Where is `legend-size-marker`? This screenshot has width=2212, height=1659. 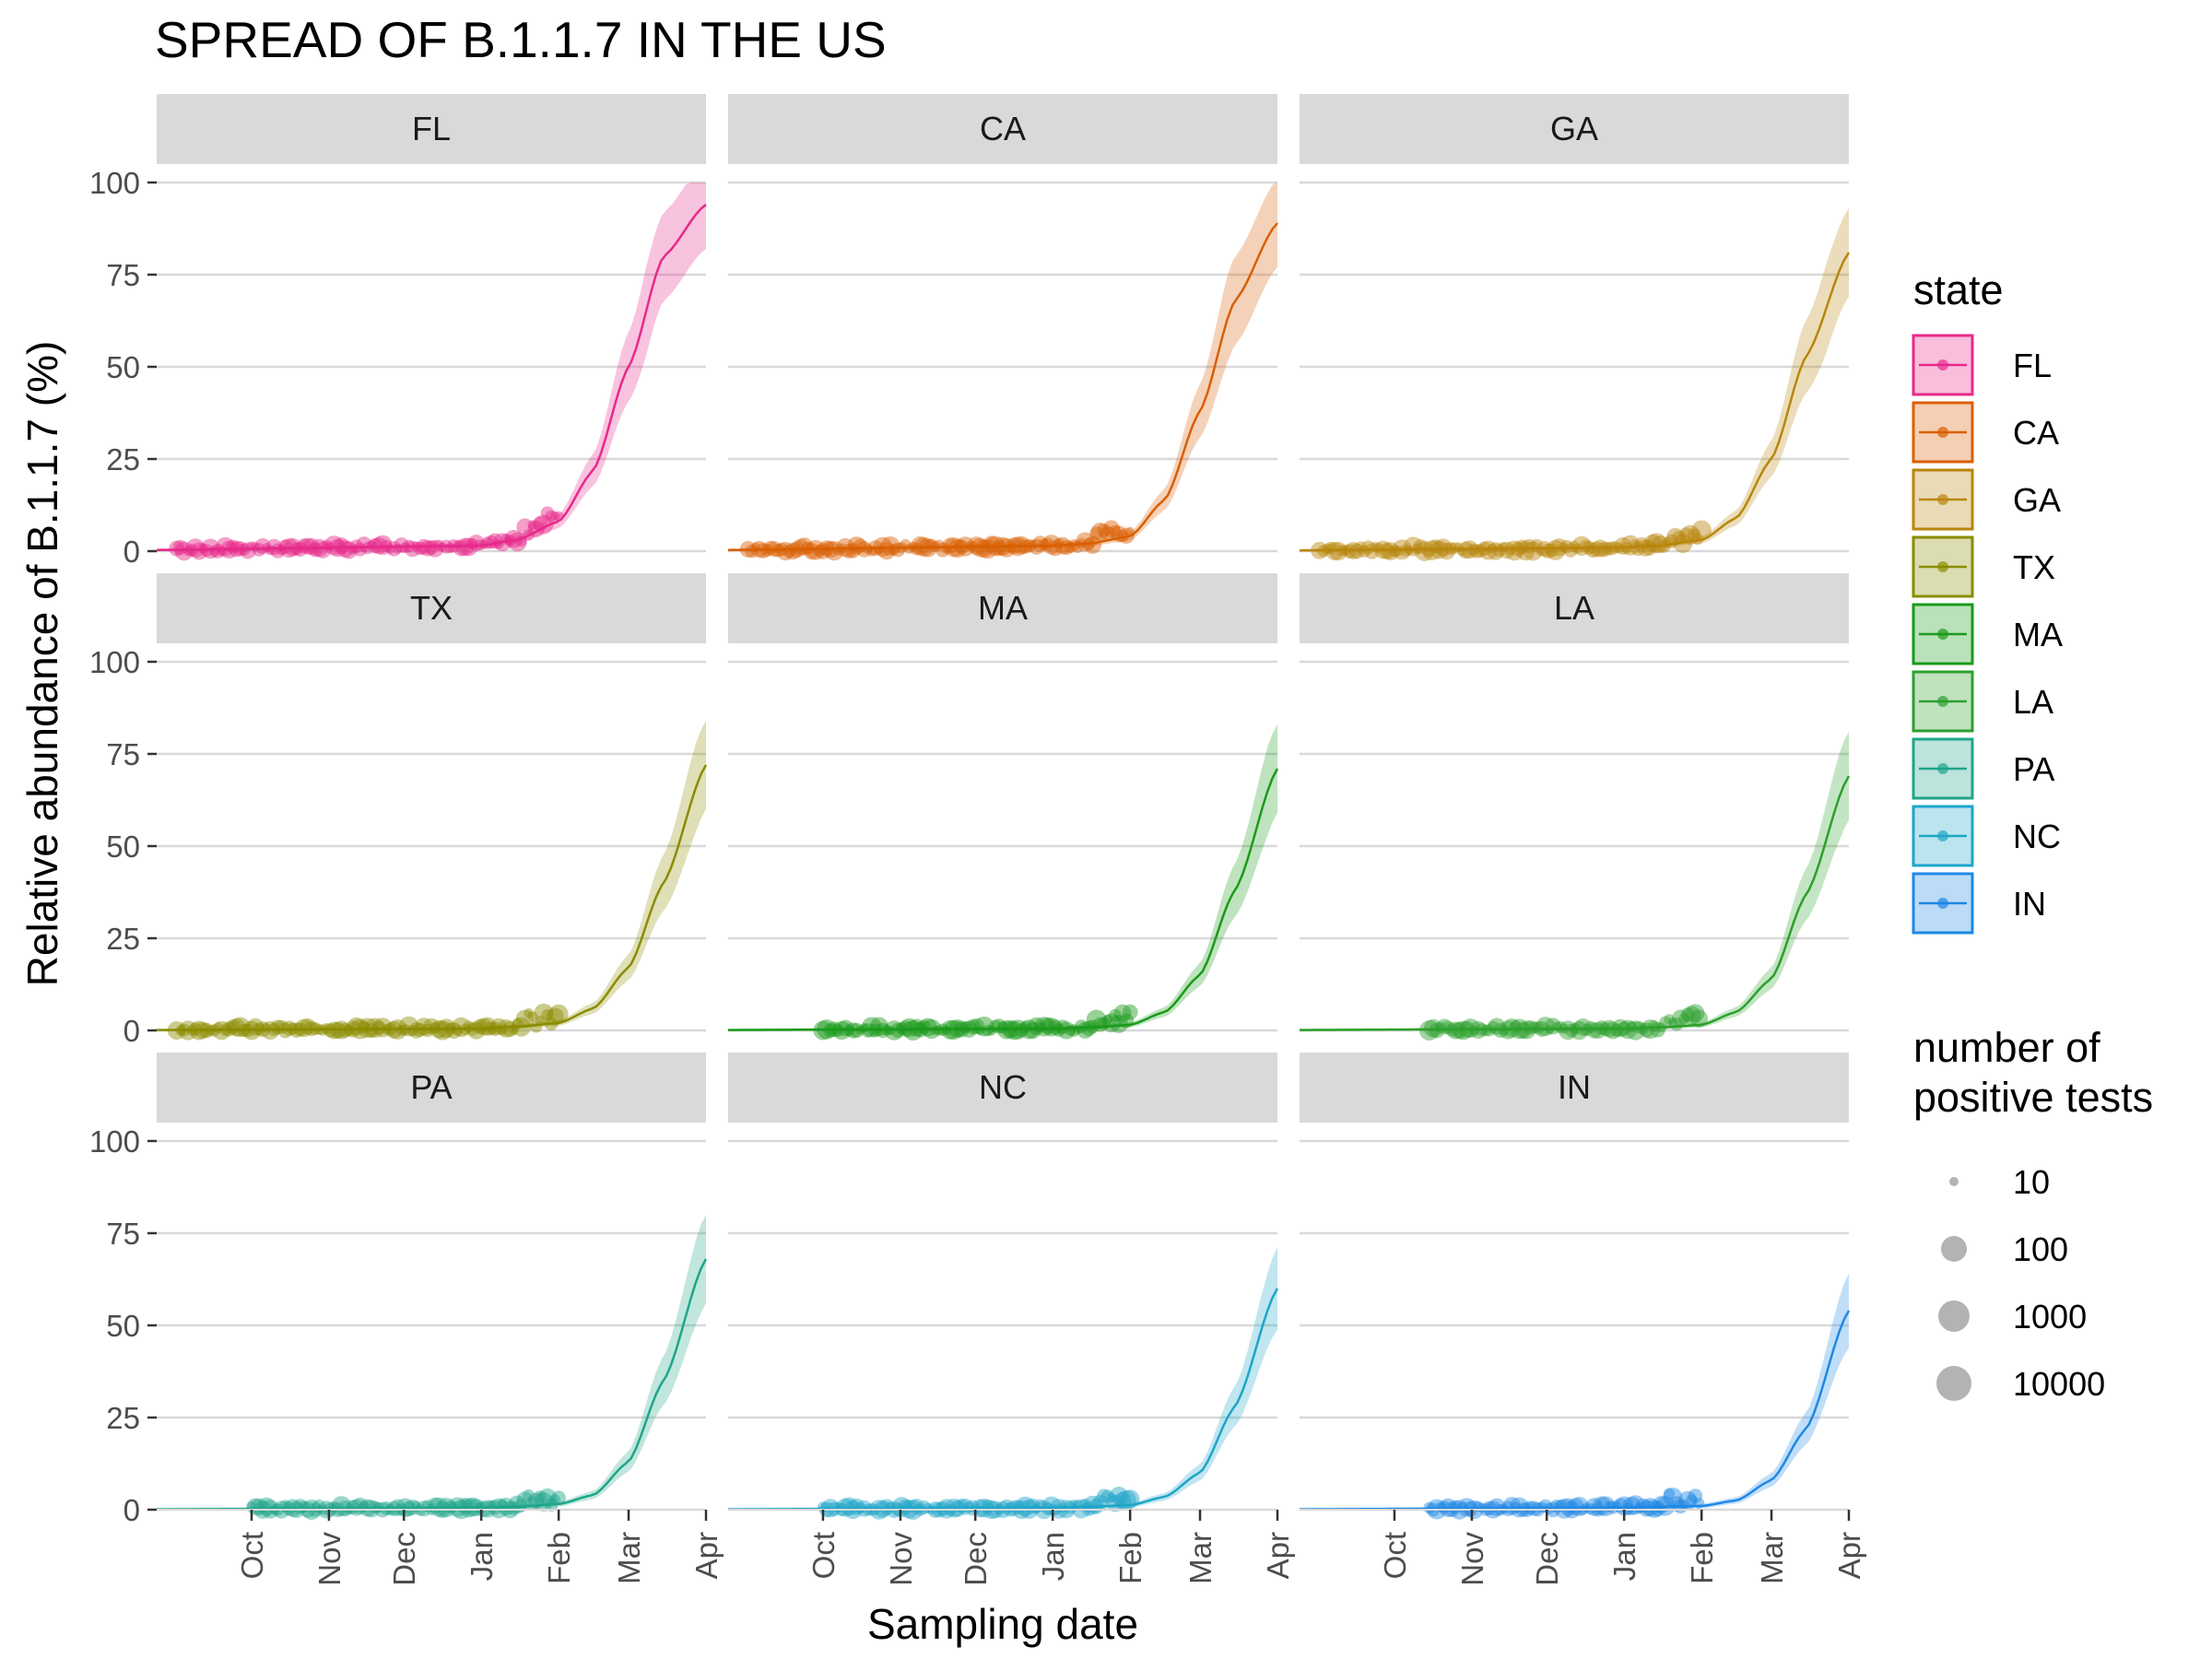
legend-size-marker is located at coordinates (1954, 1316).